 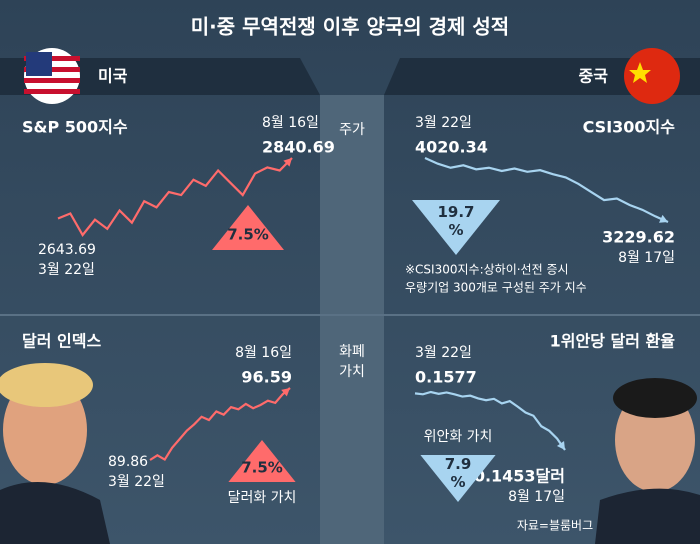 I want to click on end-value: 2840.69, so click(x=298, y=147).